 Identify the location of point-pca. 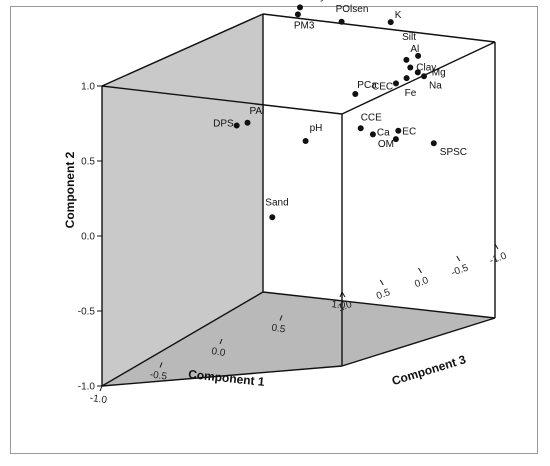
(355, 94).